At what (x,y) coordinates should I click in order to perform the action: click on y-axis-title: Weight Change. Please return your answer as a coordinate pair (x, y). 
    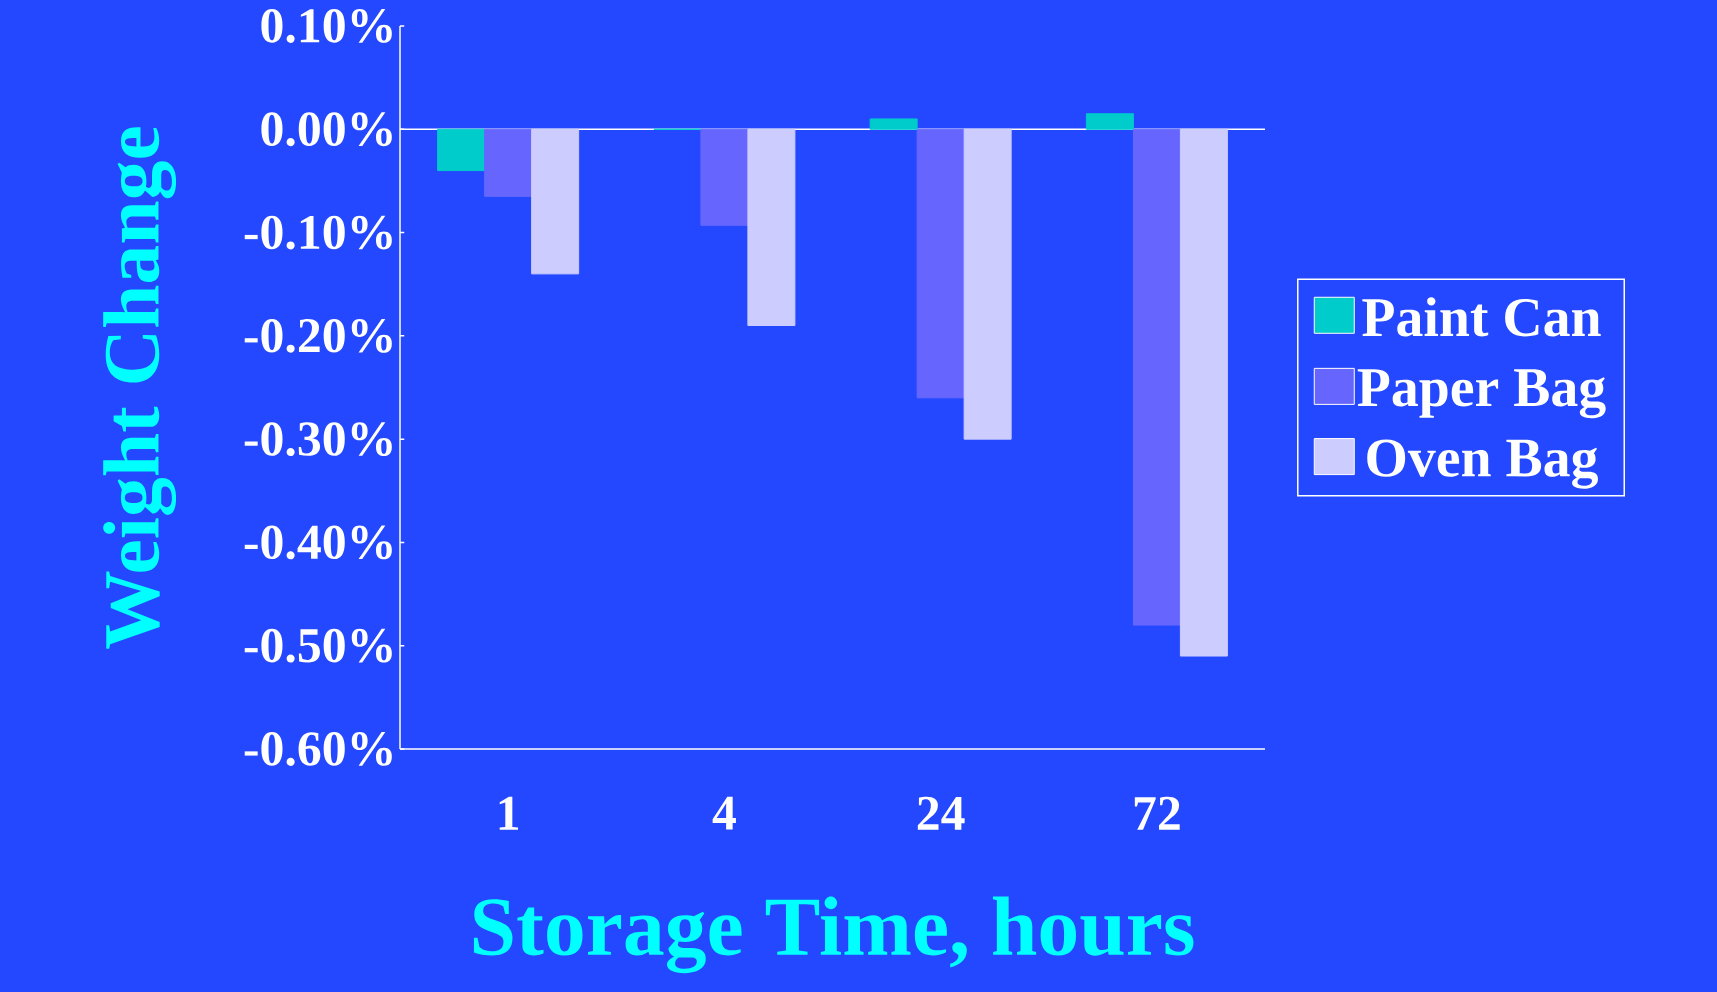
    Looking at the image, I should click on (140, 388).